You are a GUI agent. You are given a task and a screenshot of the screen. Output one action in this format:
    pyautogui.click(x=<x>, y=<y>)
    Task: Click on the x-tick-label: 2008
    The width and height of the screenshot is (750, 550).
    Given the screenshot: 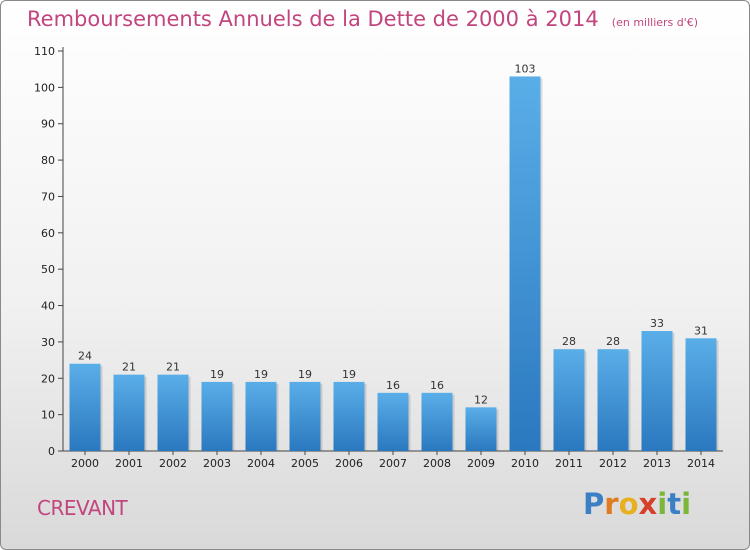 What is the action you would take?
    pyautogui.click(x=437, y=463)
    